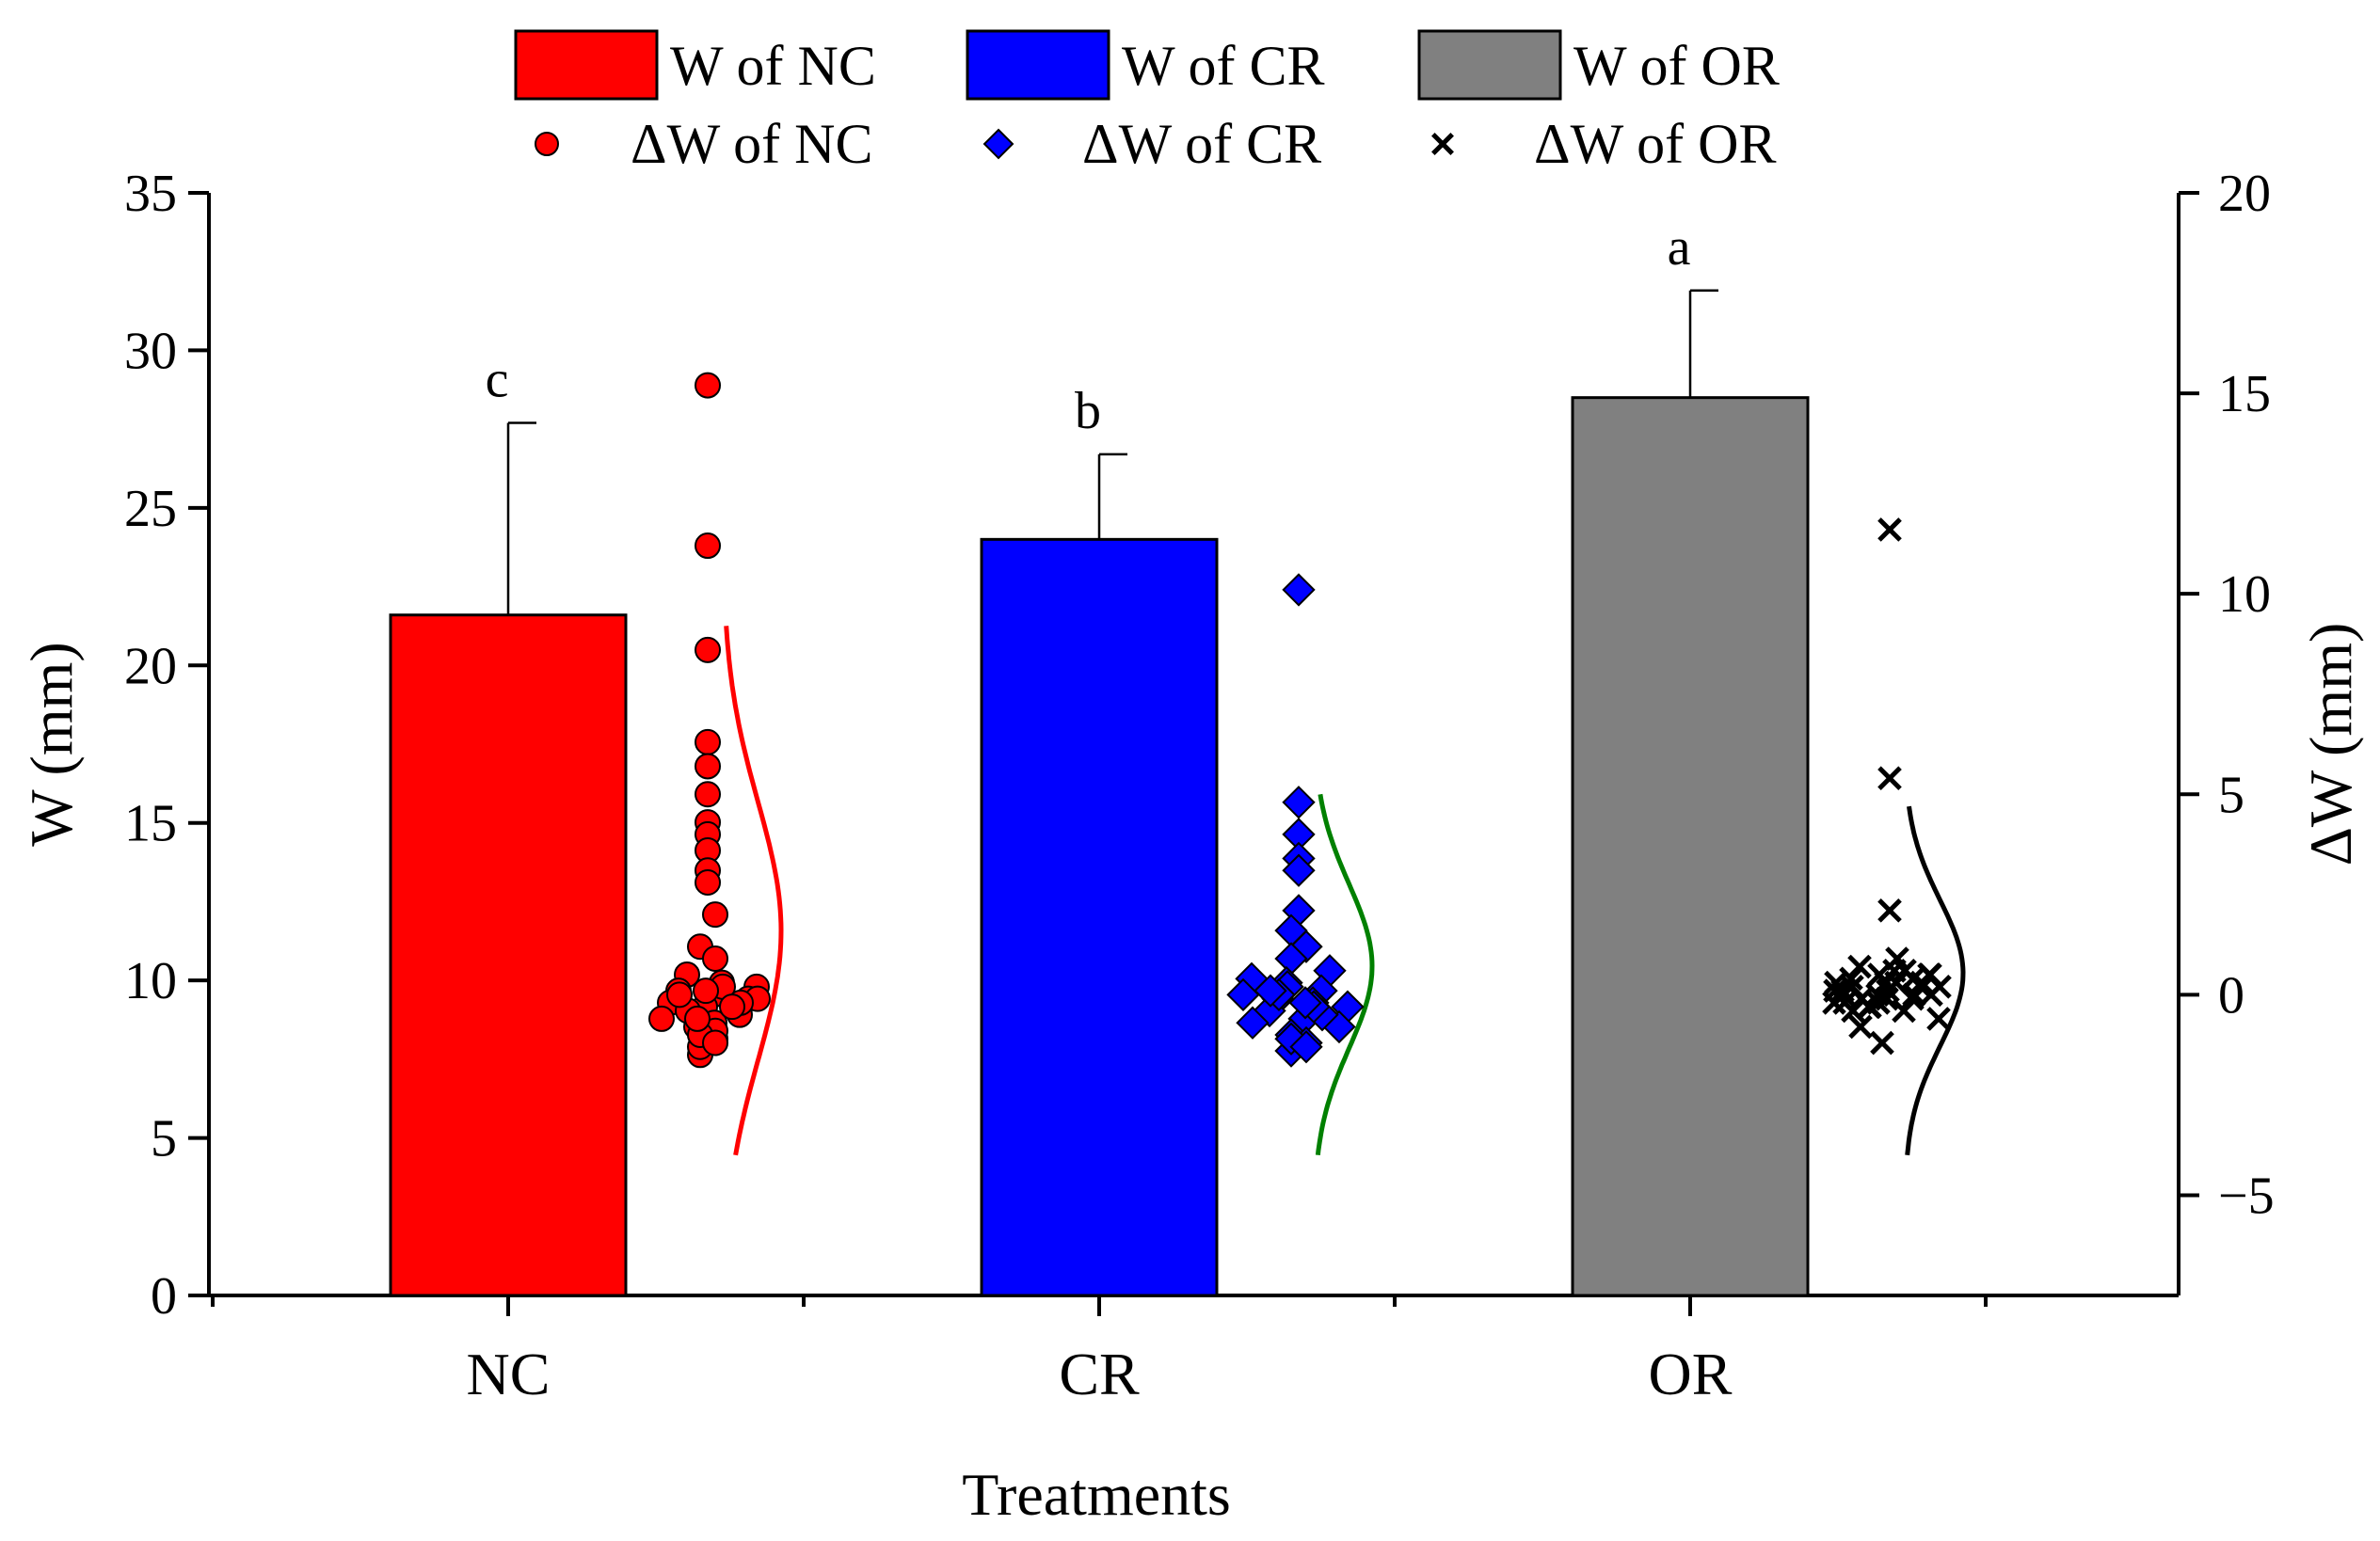 The width and height of the screenshot is (2380, 1541). I want to click on y-axis-title: W (mm), so click(51, 744).